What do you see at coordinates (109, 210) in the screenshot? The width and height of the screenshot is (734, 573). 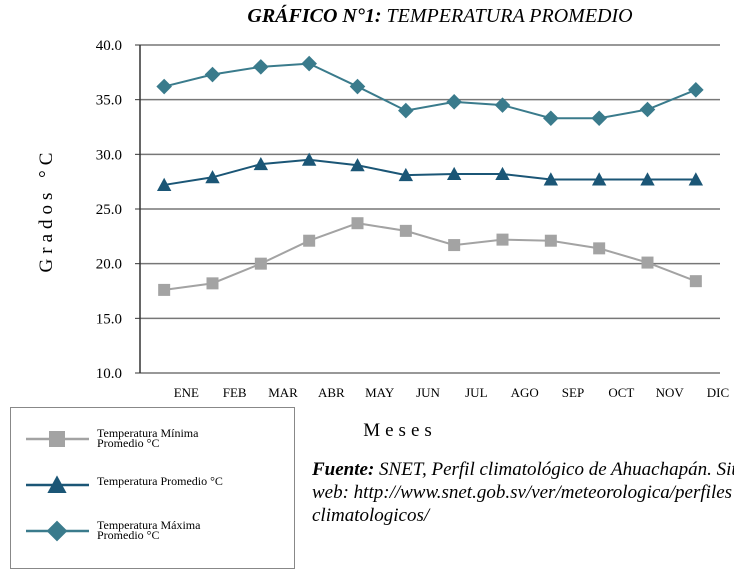 I see `y-tick-label: 25.0` at bounding box center [109, 210].